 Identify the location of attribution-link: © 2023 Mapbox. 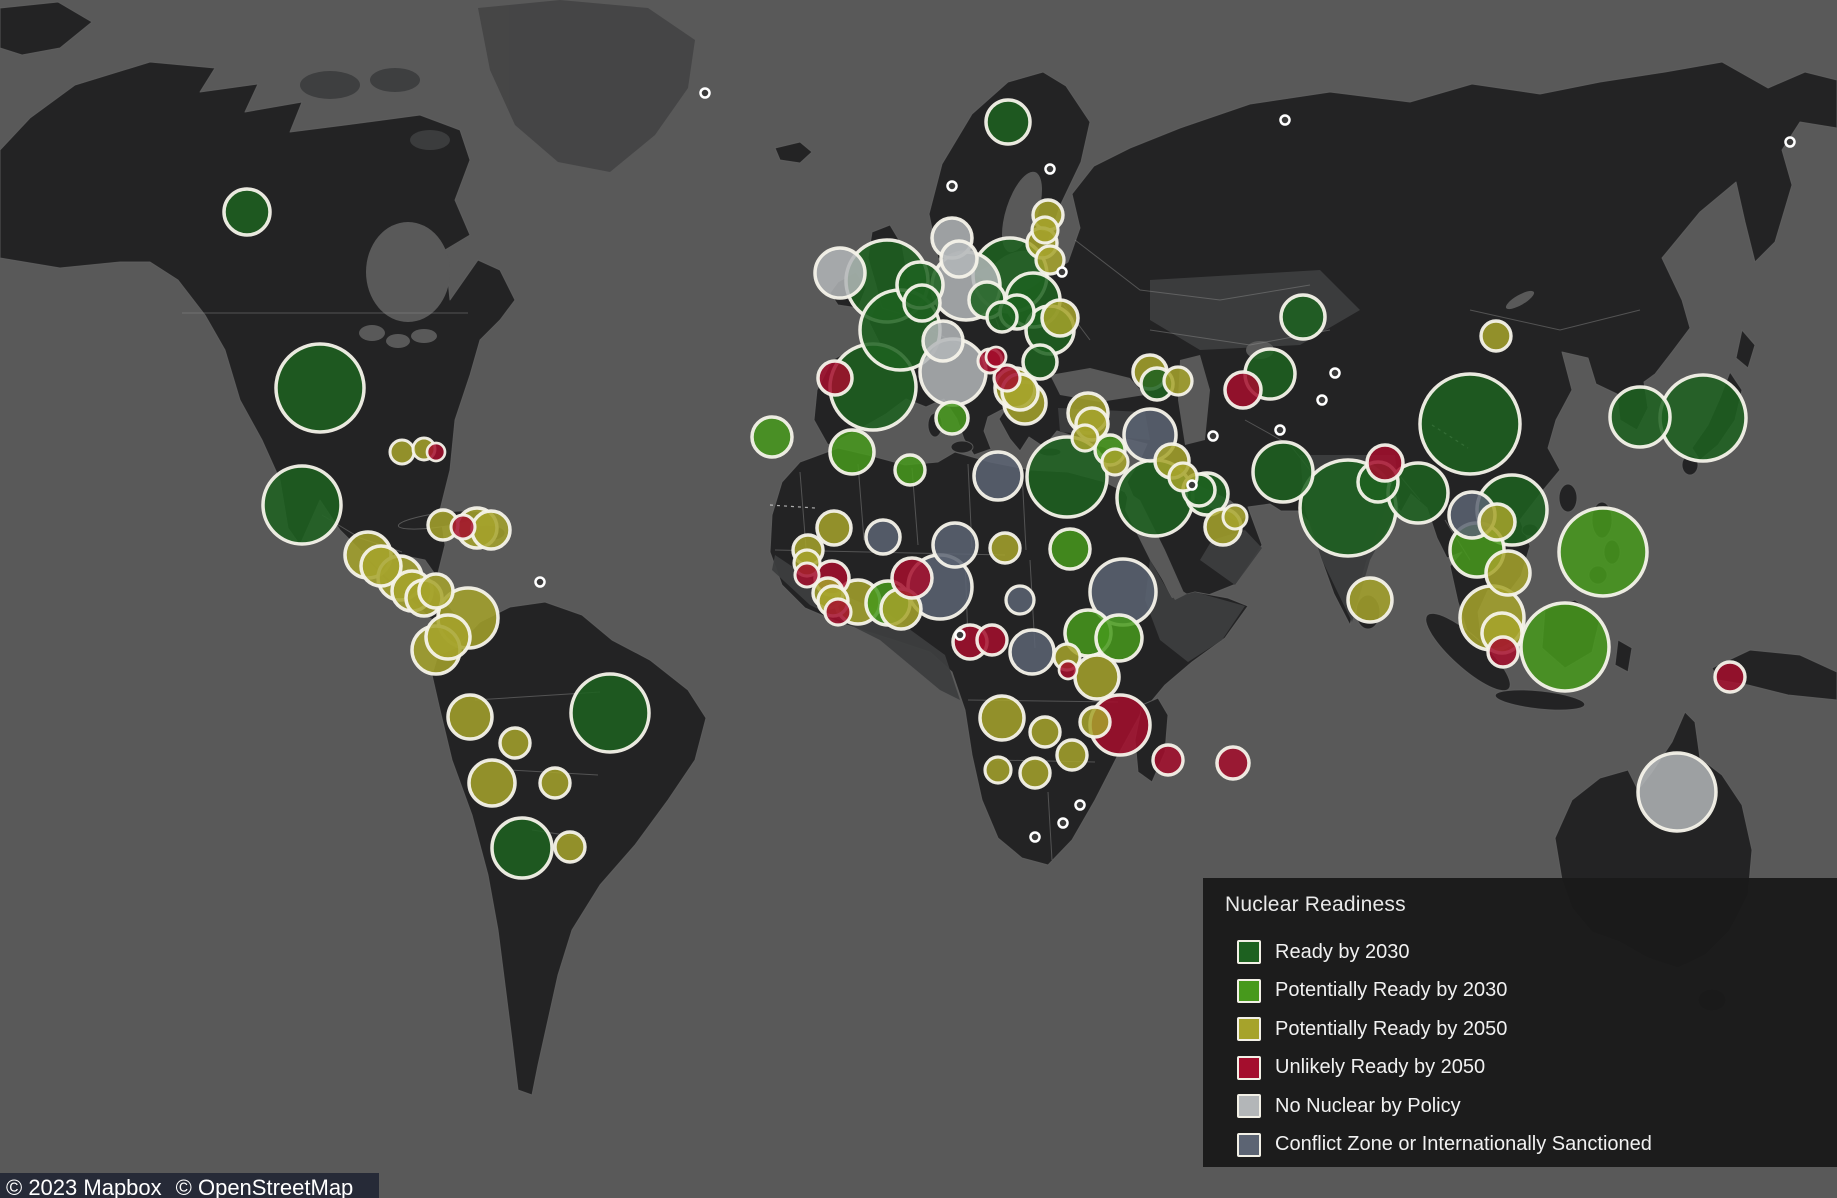
(84, 1186).